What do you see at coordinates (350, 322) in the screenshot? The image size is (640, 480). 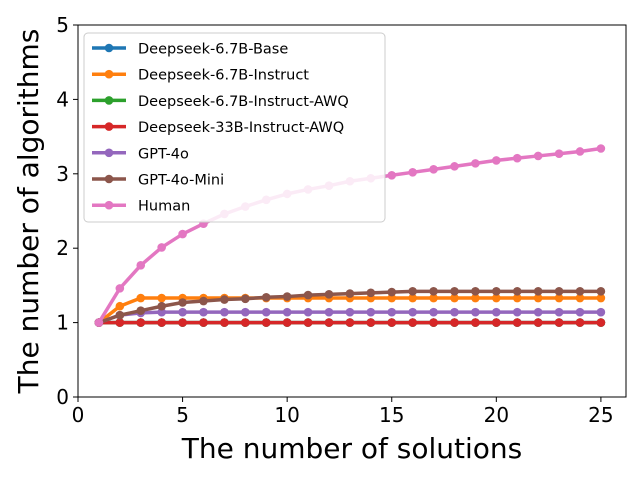 I see `series-deepseek-33b-instruct-awq` at bounding box center [350, 322].